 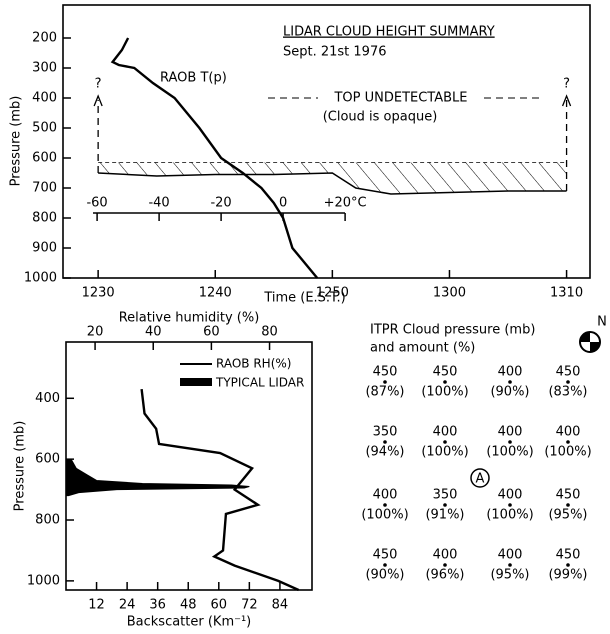 What do you see at coordinates (389, 32) in the screenshot?
I see `title: LIDAR CLOUD HEIGHT SUMMARY` at bounding box center [389, 32].